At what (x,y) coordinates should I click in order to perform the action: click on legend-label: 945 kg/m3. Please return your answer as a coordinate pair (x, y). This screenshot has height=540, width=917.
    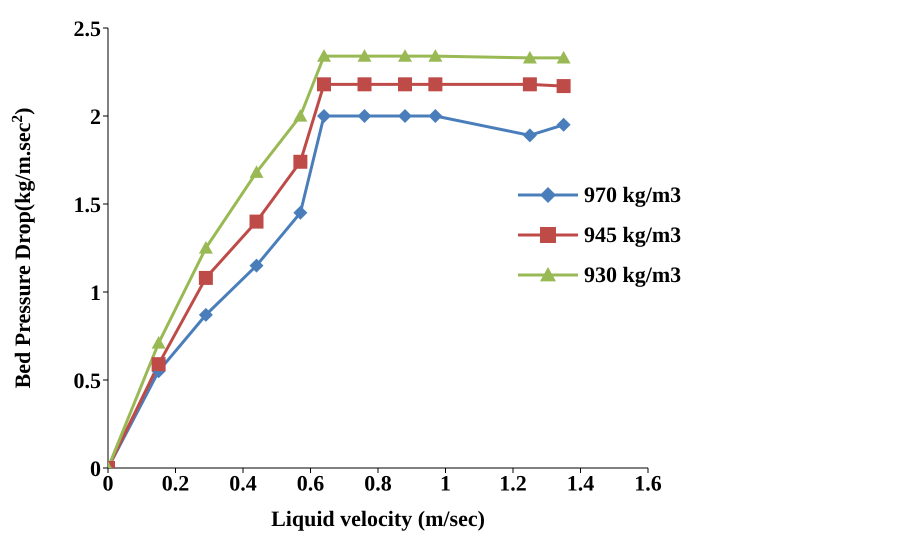
    Looking at the image, I should click on (633, 235).